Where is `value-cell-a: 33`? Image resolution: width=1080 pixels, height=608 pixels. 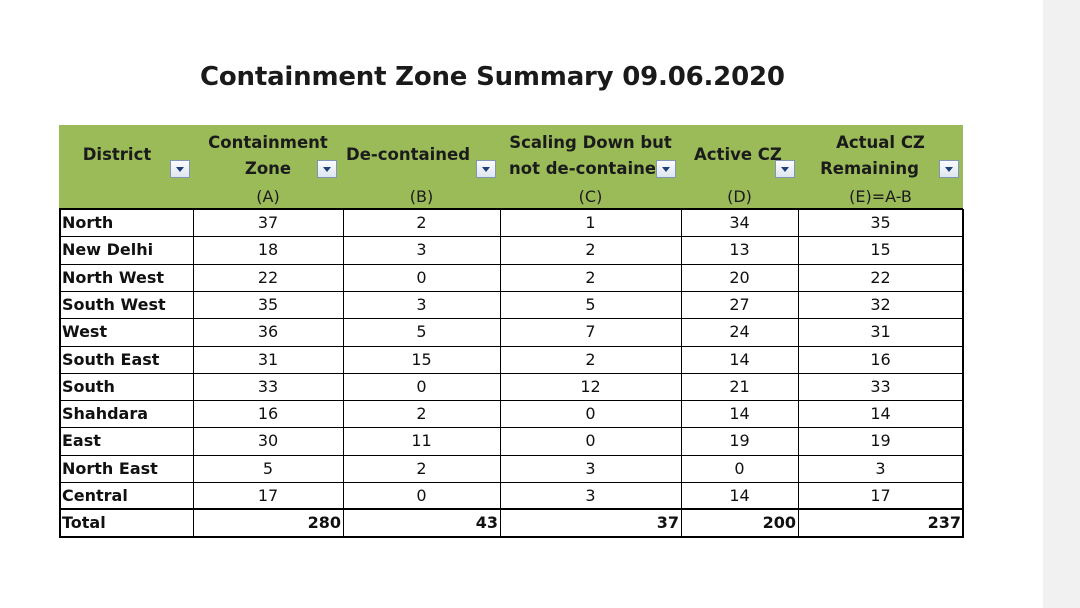
value-cell-a: 33 is located at coordinates (268, 386).